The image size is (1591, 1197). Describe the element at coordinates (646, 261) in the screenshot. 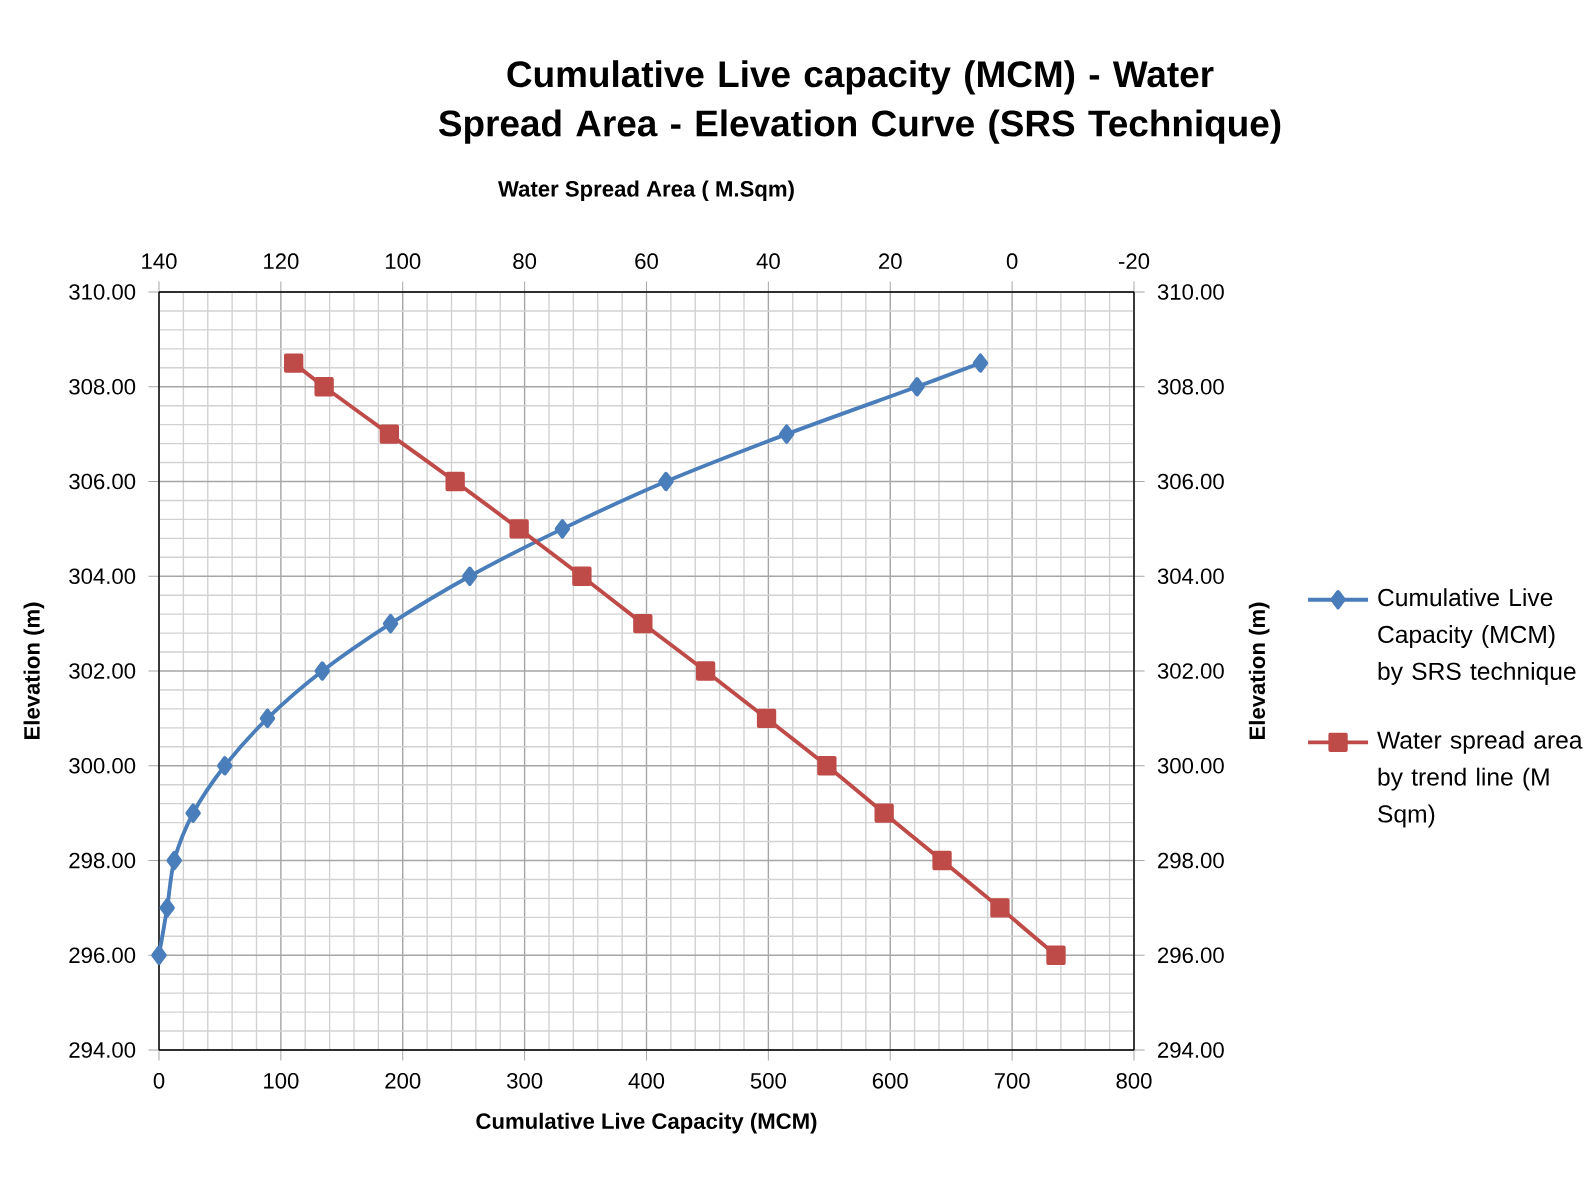

I see `x2-tick-label: 60` at that location.